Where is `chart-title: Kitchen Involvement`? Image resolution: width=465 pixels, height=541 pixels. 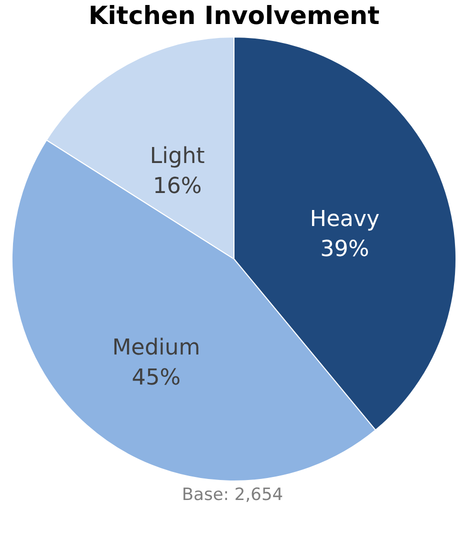
chart-title: Kitchen Involvement is located at coordinates (234, 15).